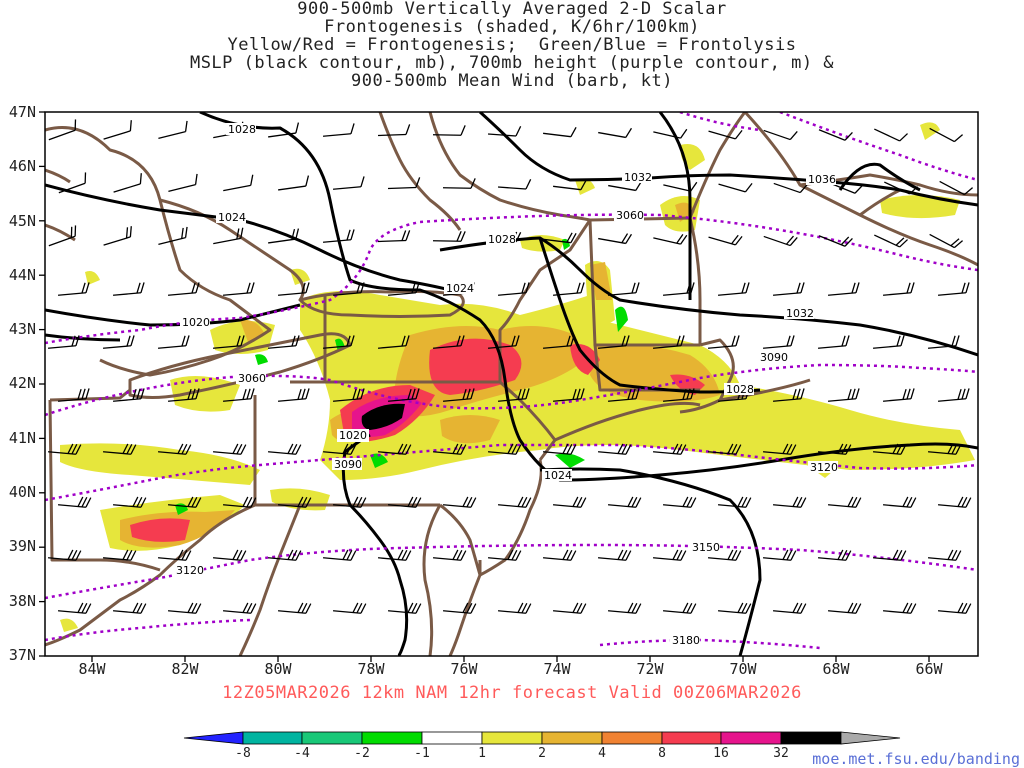 The image size is (1024, 768). Describe the element at coordinates (460, 288) in the screenshot. I see `mslp-label: 1024` at that location.